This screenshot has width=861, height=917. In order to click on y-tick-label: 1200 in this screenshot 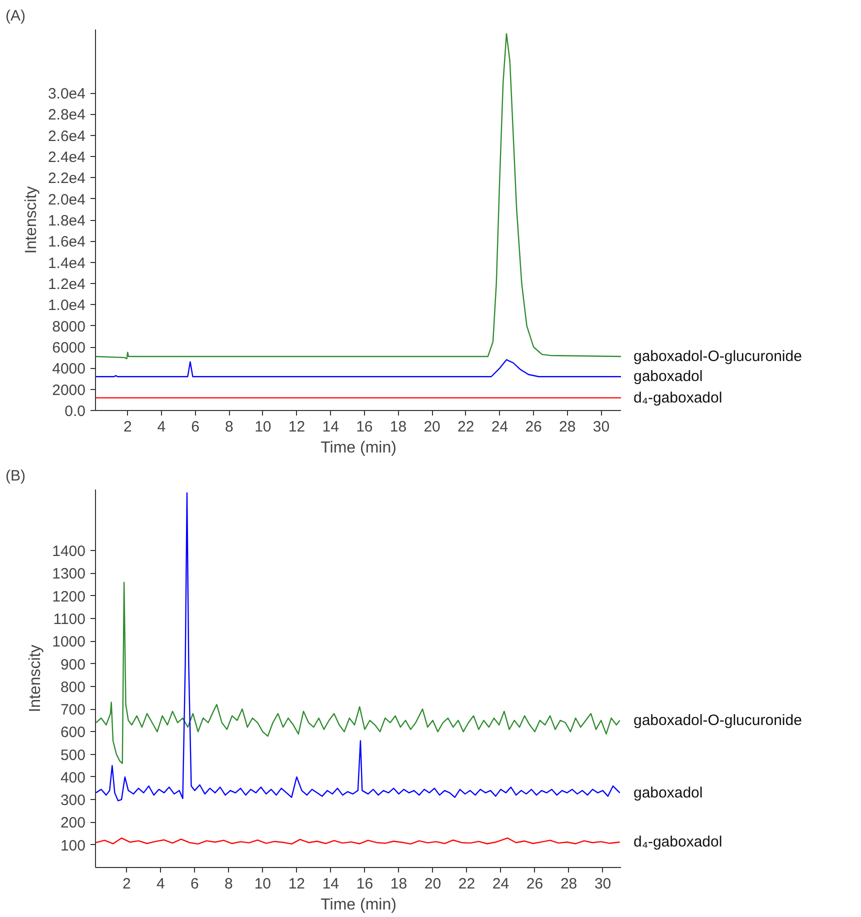, I will do `click(69, 597)`.